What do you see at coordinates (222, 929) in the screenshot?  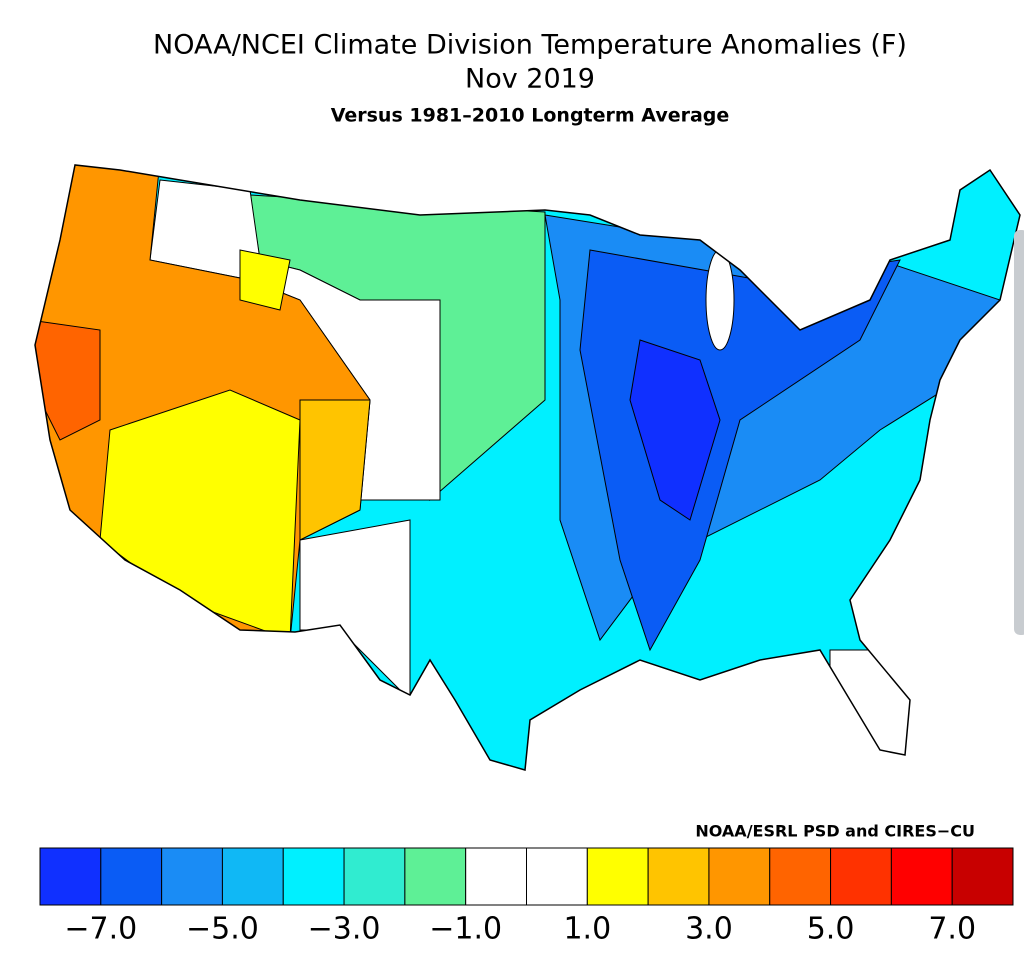 I see `colorbar-tick-label: −5.0` at bounding box center [222, 929].